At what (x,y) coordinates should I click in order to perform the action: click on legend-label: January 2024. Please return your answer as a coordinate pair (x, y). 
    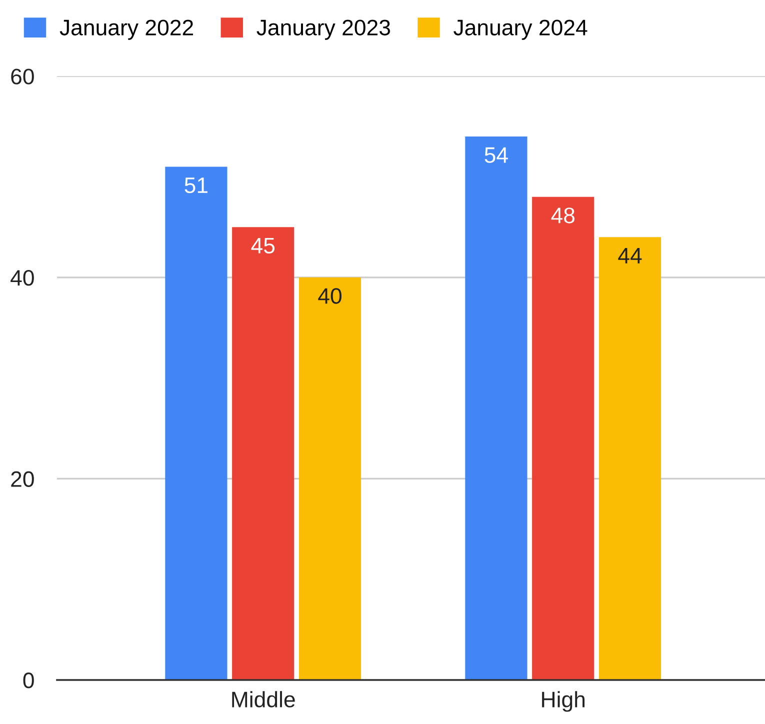
    Looking at the image, I should click on (521, 30).